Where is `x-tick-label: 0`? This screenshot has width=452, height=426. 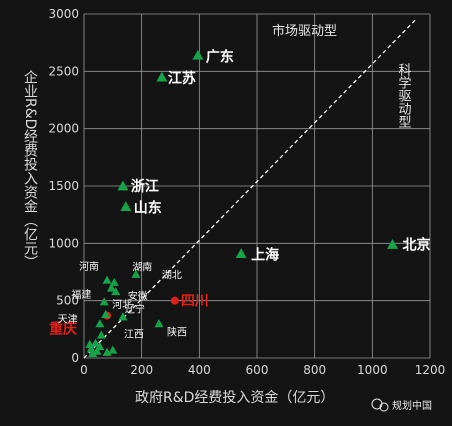 x-tick-label: 0 is located at coordinates (84, 370).